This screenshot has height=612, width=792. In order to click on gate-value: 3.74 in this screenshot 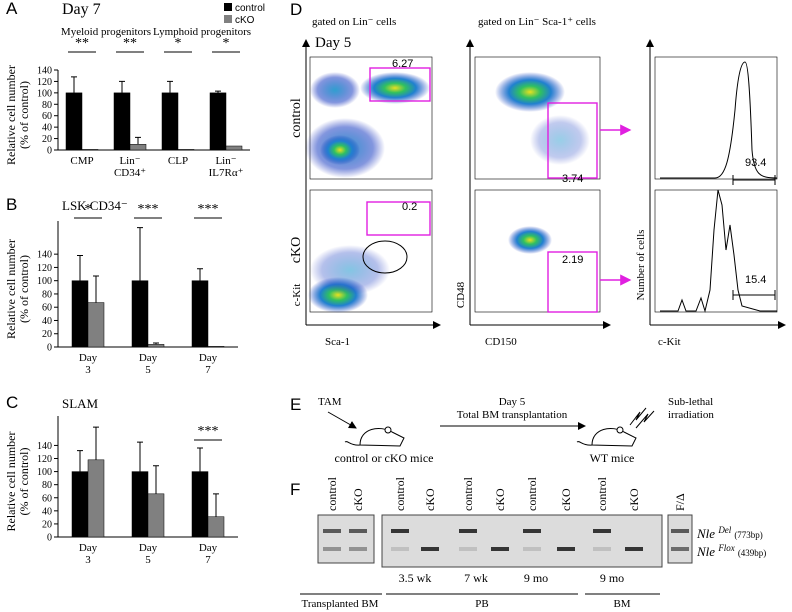, I will do `click(572, 179)`.